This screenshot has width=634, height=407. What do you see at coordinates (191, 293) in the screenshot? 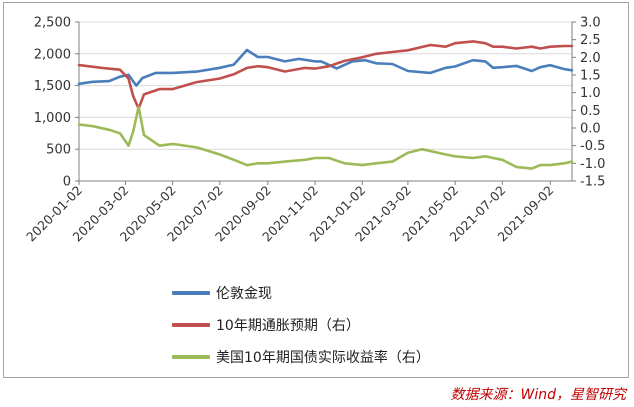
I see `legend-swatch-gold` at bounding box center [191, 293].